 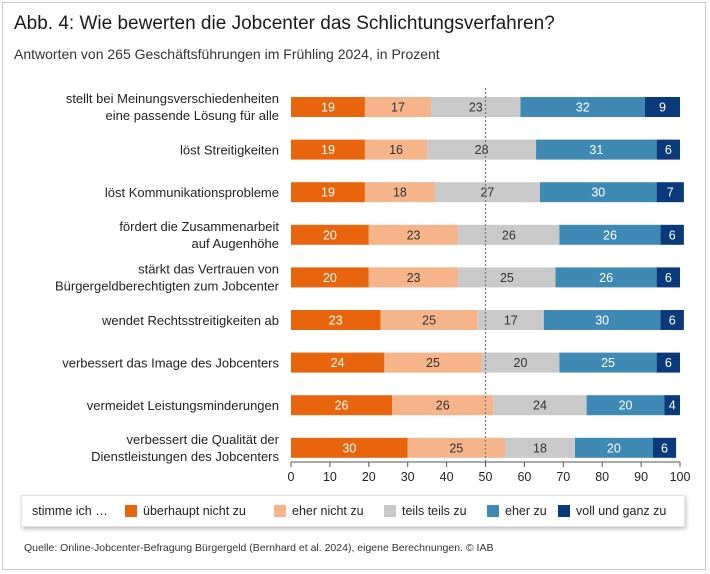 I want to click on data-label-r1-s2: 28, so click(x=482, y=150).